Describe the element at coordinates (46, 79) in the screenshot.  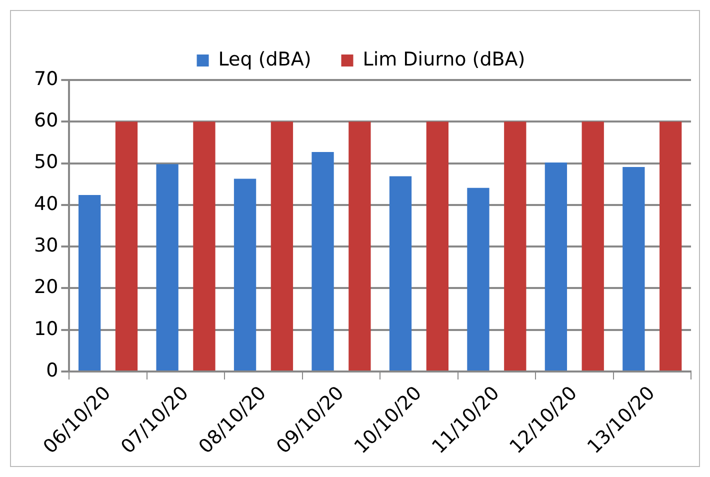
I see `y-tick-label: 70` at that location.